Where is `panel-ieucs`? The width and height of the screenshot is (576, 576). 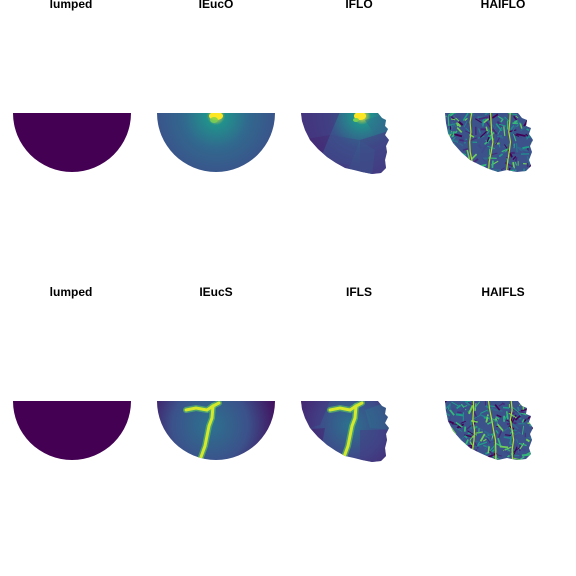
panel-ieucs is located at coordinates (216, 430).